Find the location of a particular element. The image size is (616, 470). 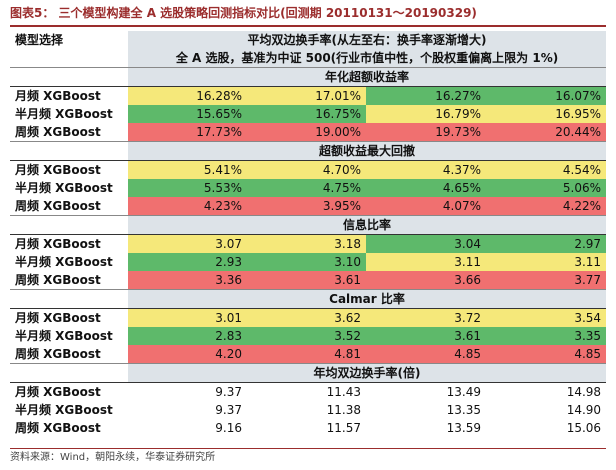

metric-cell: 14.98 is located at coordinates (546, 391).